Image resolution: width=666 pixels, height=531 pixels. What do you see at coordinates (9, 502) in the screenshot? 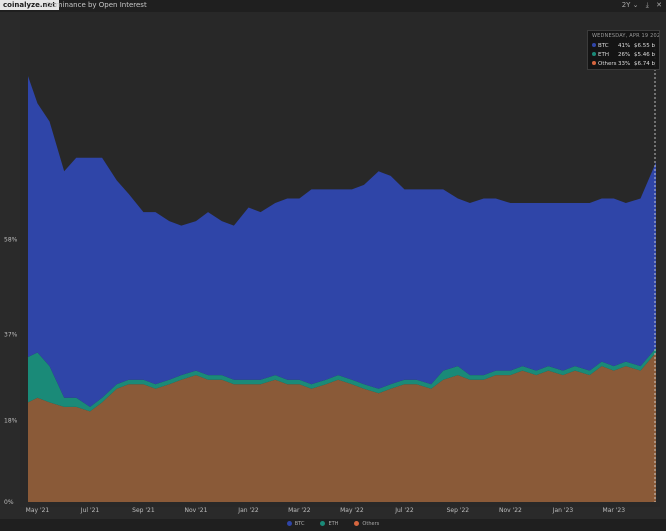
I see `y-tick-label: 0%` at bounding box center [9, 502].